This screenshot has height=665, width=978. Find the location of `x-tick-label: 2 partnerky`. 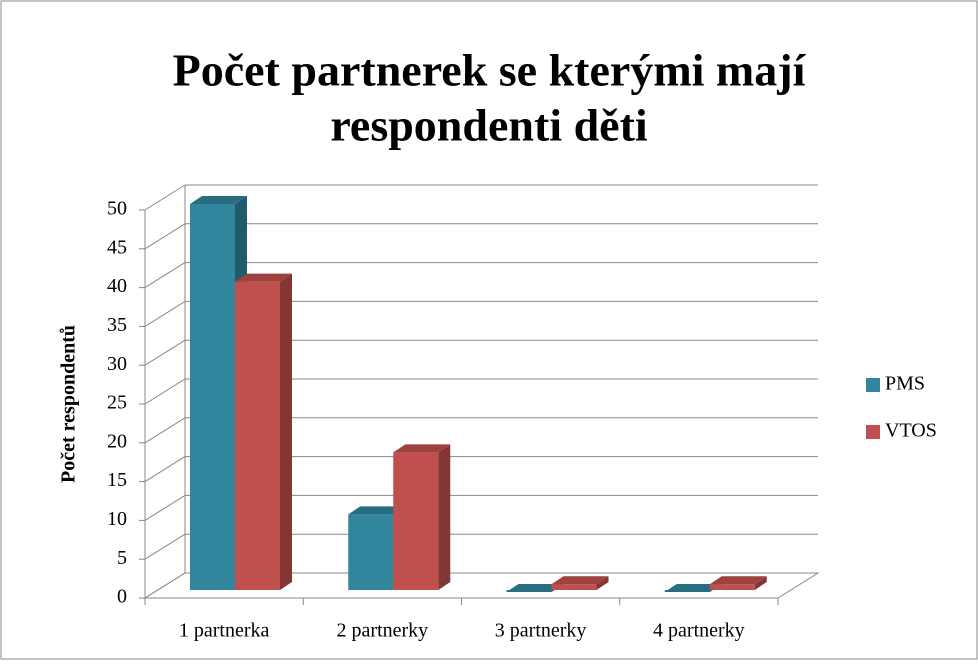

x-tick-label: 2 partnerky is located at coordinates (383, 631).